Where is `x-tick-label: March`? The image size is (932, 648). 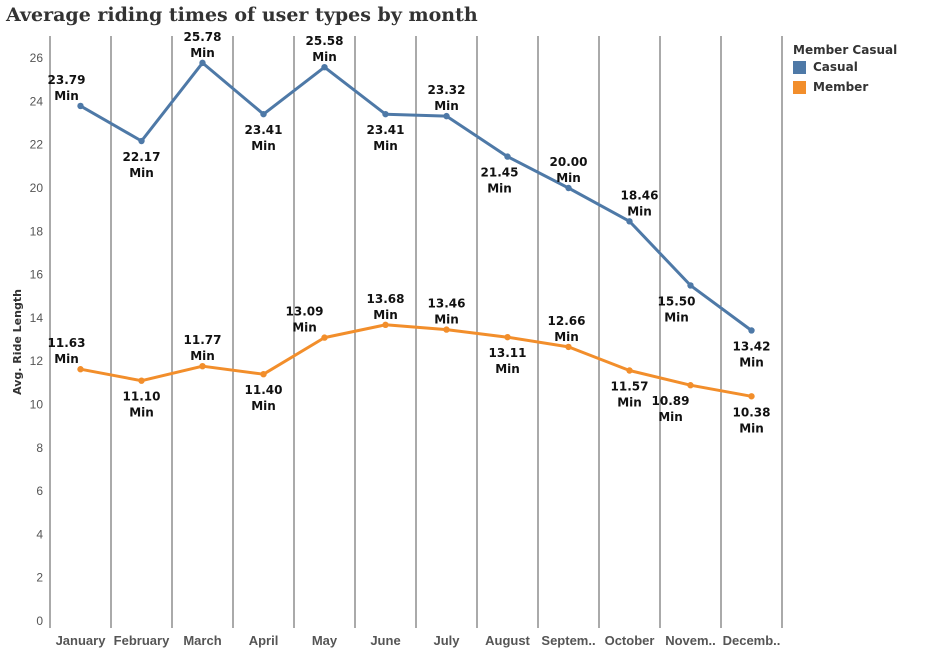 x-tick-label: March is located at coordinates (202, 640).